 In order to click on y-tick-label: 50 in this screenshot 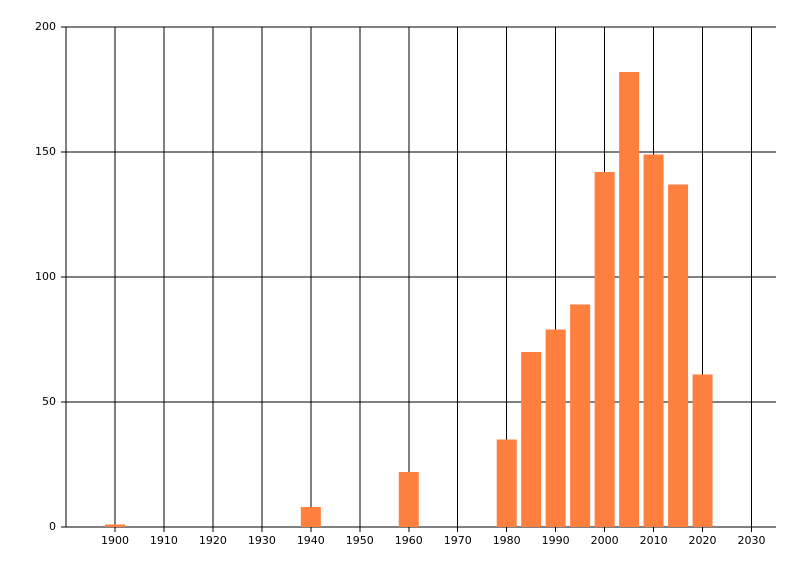, I will do `click(49, 401)`.